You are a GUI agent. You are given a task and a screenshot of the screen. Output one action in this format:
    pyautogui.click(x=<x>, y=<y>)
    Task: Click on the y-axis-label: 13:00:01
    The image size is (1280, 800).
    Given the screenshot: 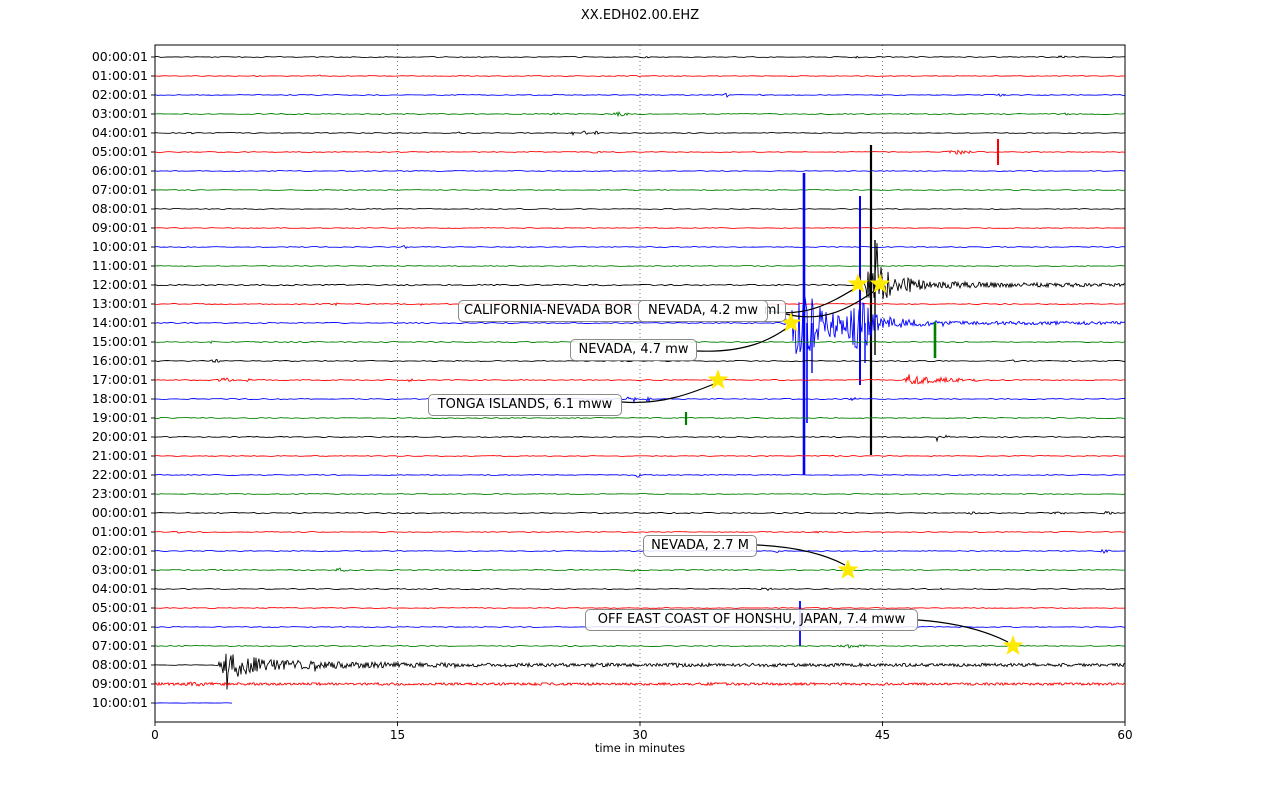 What is the action you would take?
    pyautogui.click(x=119, y=303)
    